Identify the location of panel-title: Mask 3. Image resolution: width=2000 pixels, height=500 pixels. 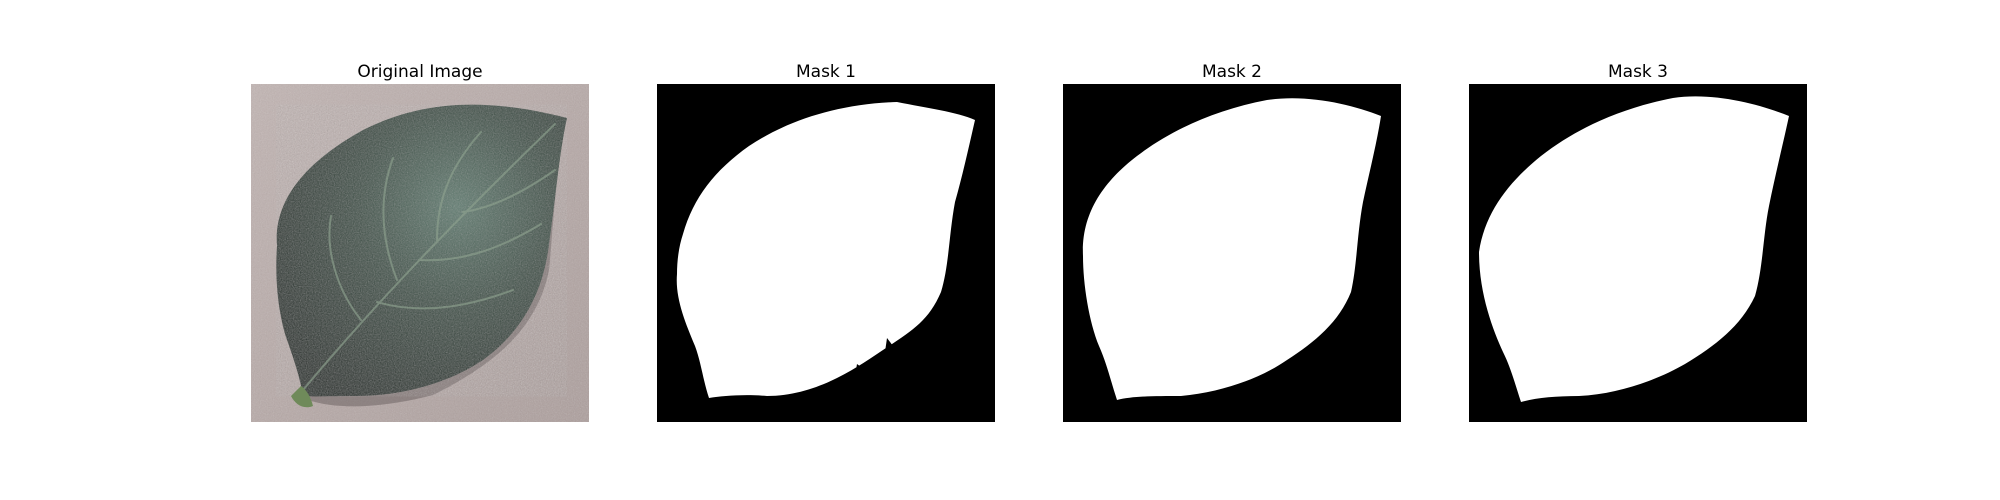
(1637, 72).